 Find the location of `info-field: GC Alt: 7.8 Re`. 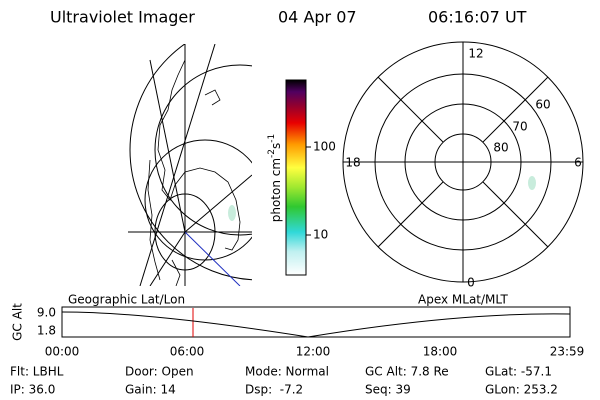

info-field: GC Alt: 7.8 Re is located at coordinates (407, 372).